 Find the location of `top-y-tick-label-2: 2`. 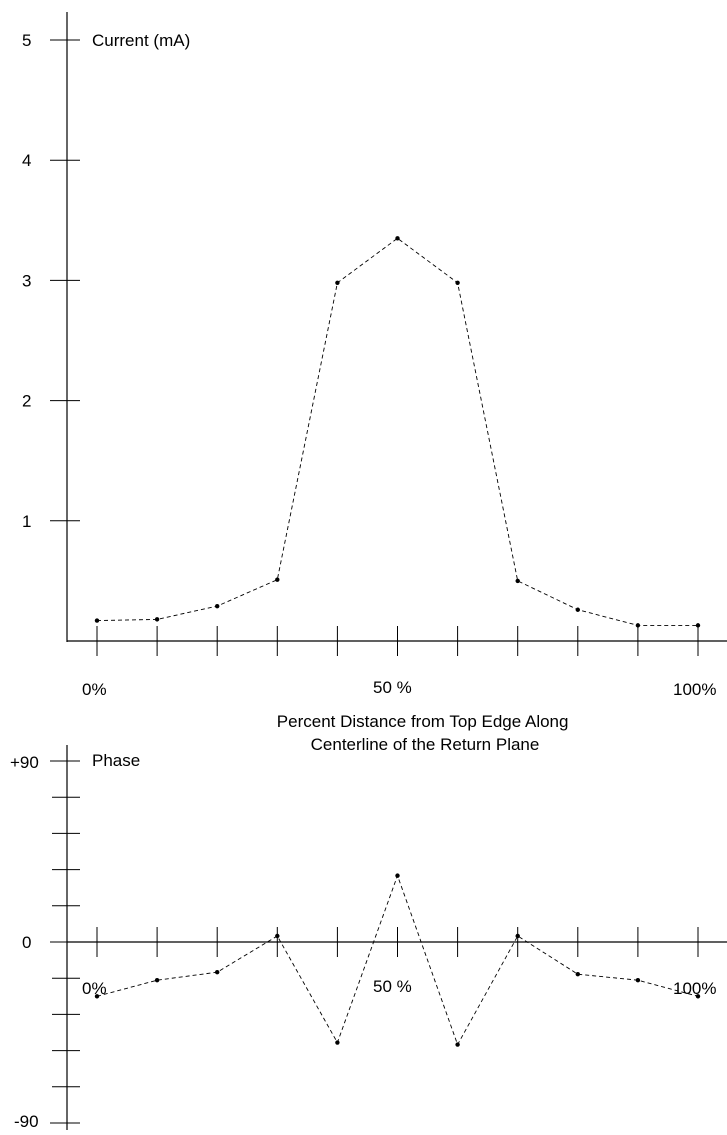

top-y-tick-label-2: 2 is located at coordinates (26, 401).